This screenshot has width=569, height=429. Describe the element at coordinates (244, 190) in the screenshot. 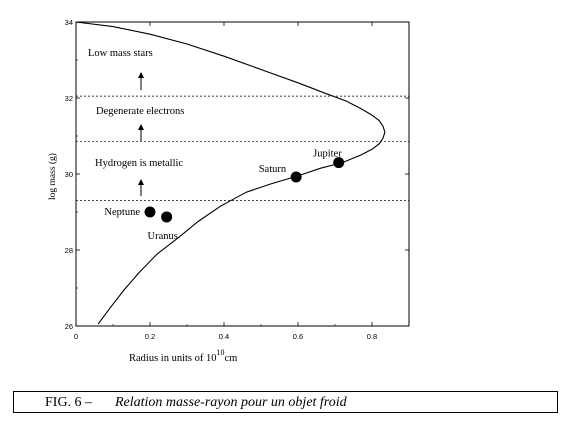

I see `planet-points` at that location.